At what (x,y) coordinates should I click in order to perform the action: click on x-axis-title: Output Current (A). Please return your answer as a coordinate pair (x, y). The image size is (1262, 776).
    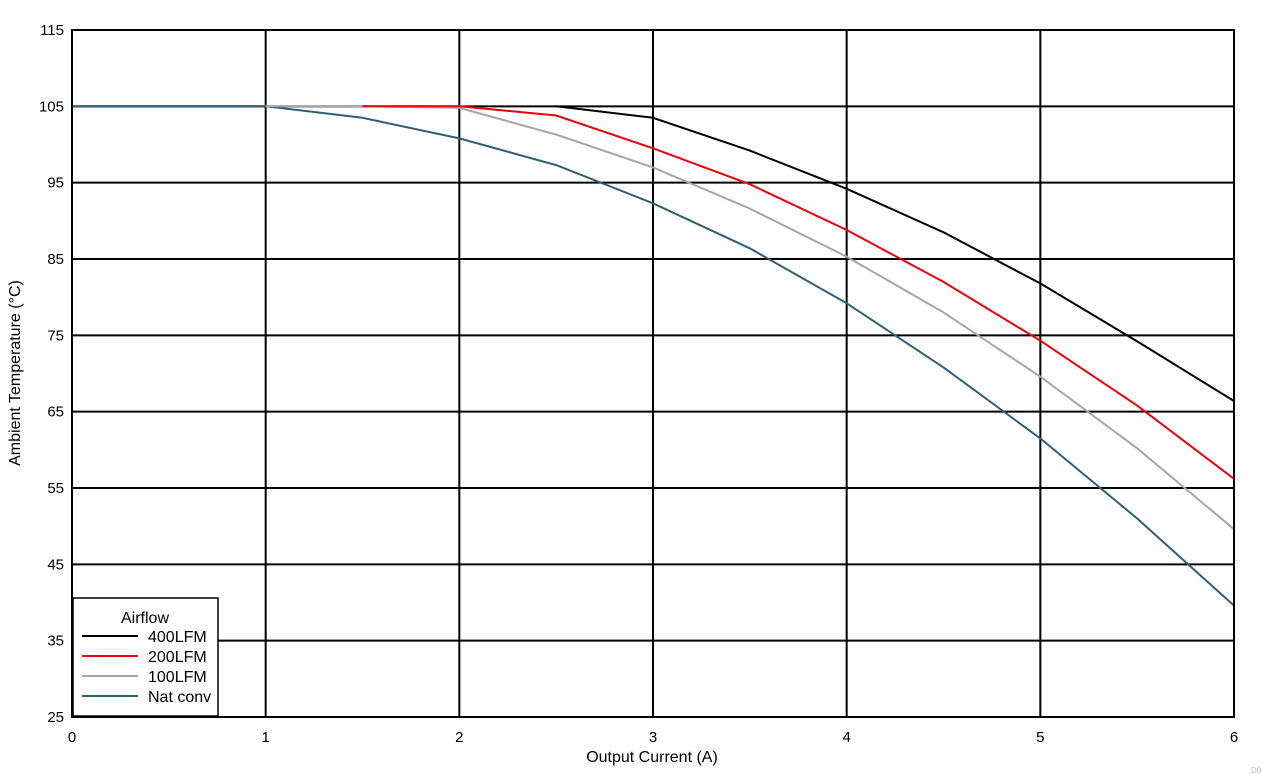
    Looking at the image, I should click on (652, 757).